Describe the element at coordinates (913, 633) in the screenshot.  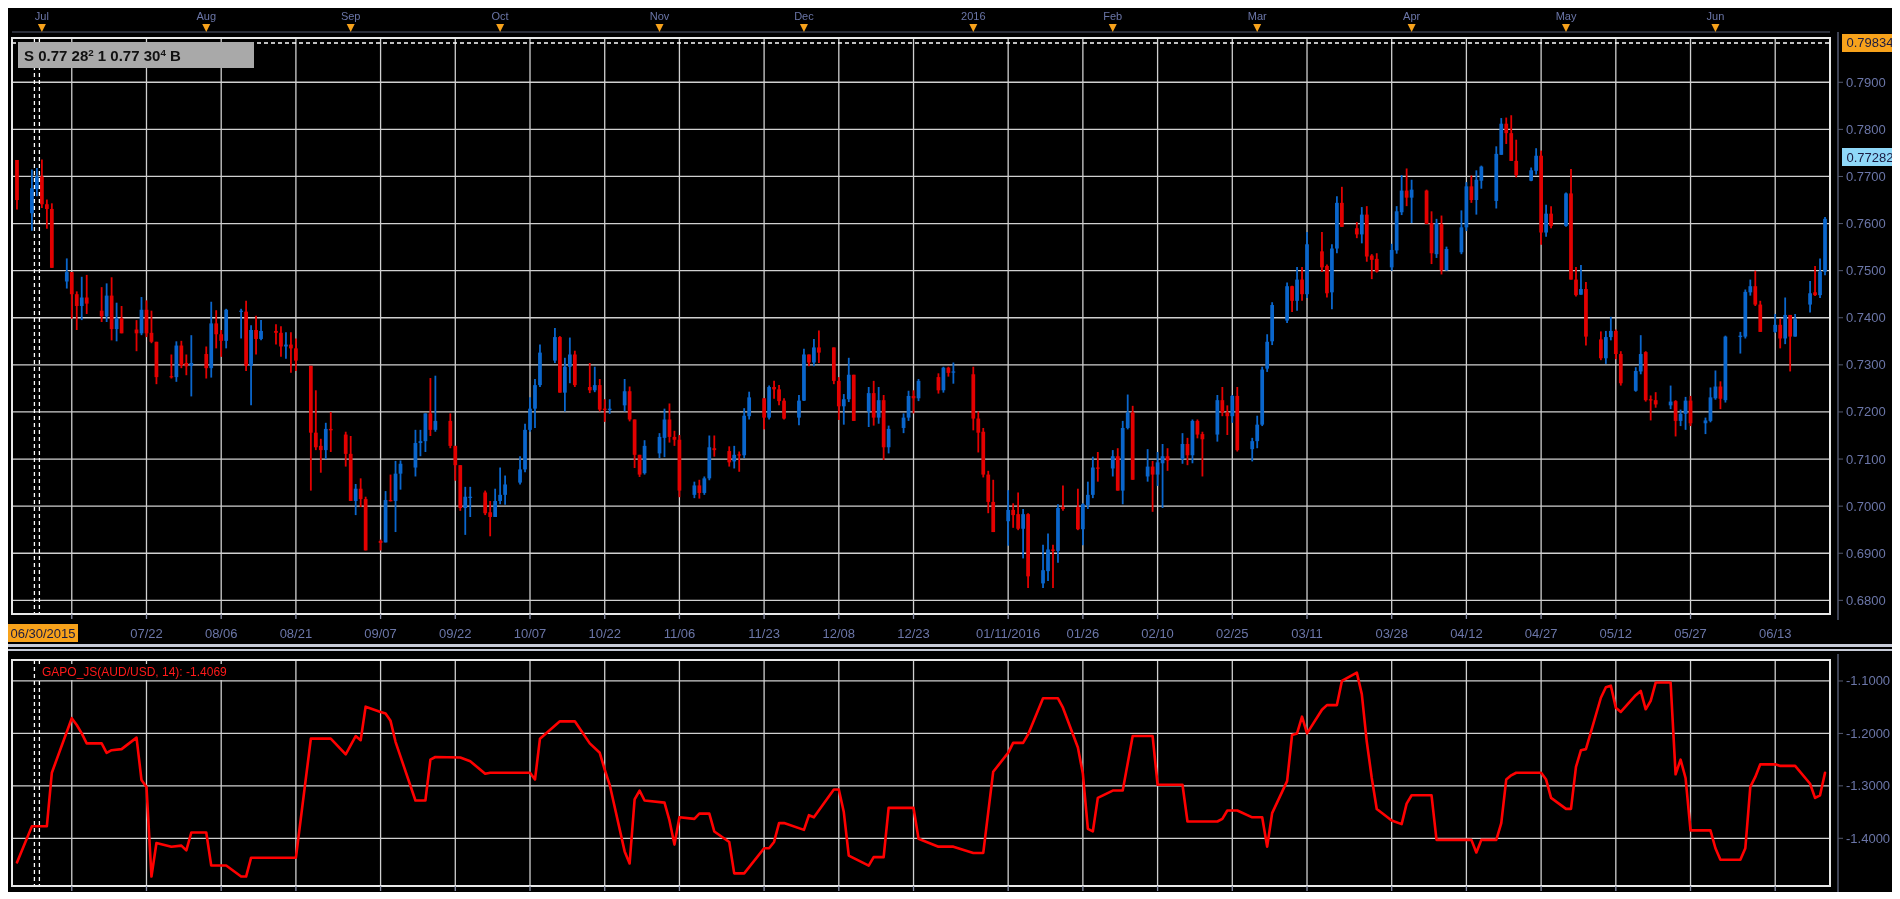
I see `x-tick-label: 12/23` at that location.